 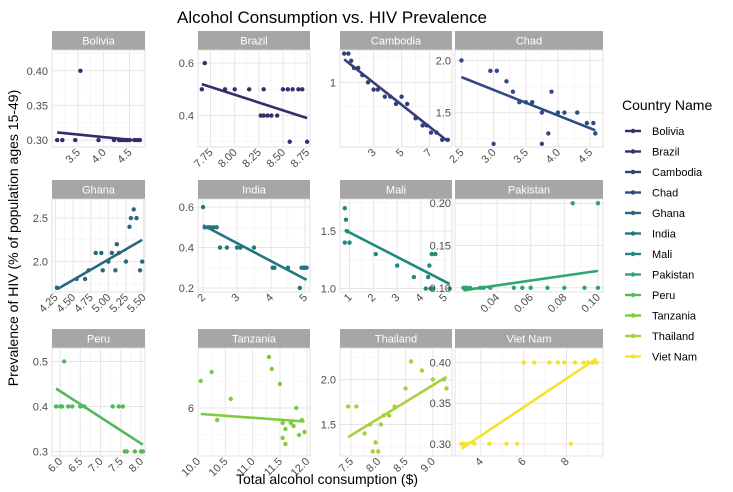 What do you see at coordinates (662, 255) in the screenshot?
I see `legend-label: Mali` at bounding box center [662, 255].